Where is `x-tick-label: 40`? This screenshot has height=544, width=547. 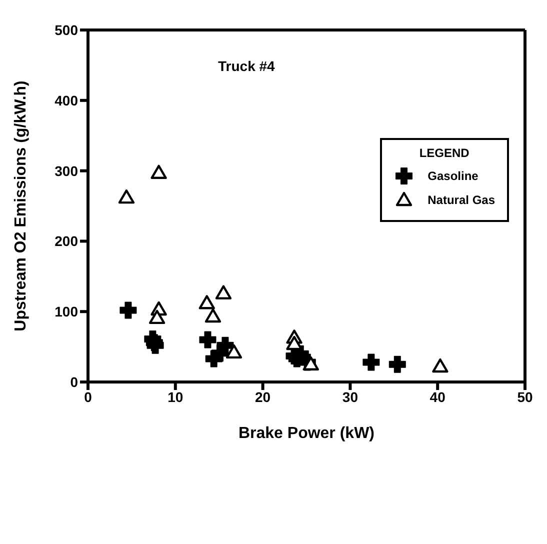
x-tick-label: 40 is located at coordinates (438, 396).